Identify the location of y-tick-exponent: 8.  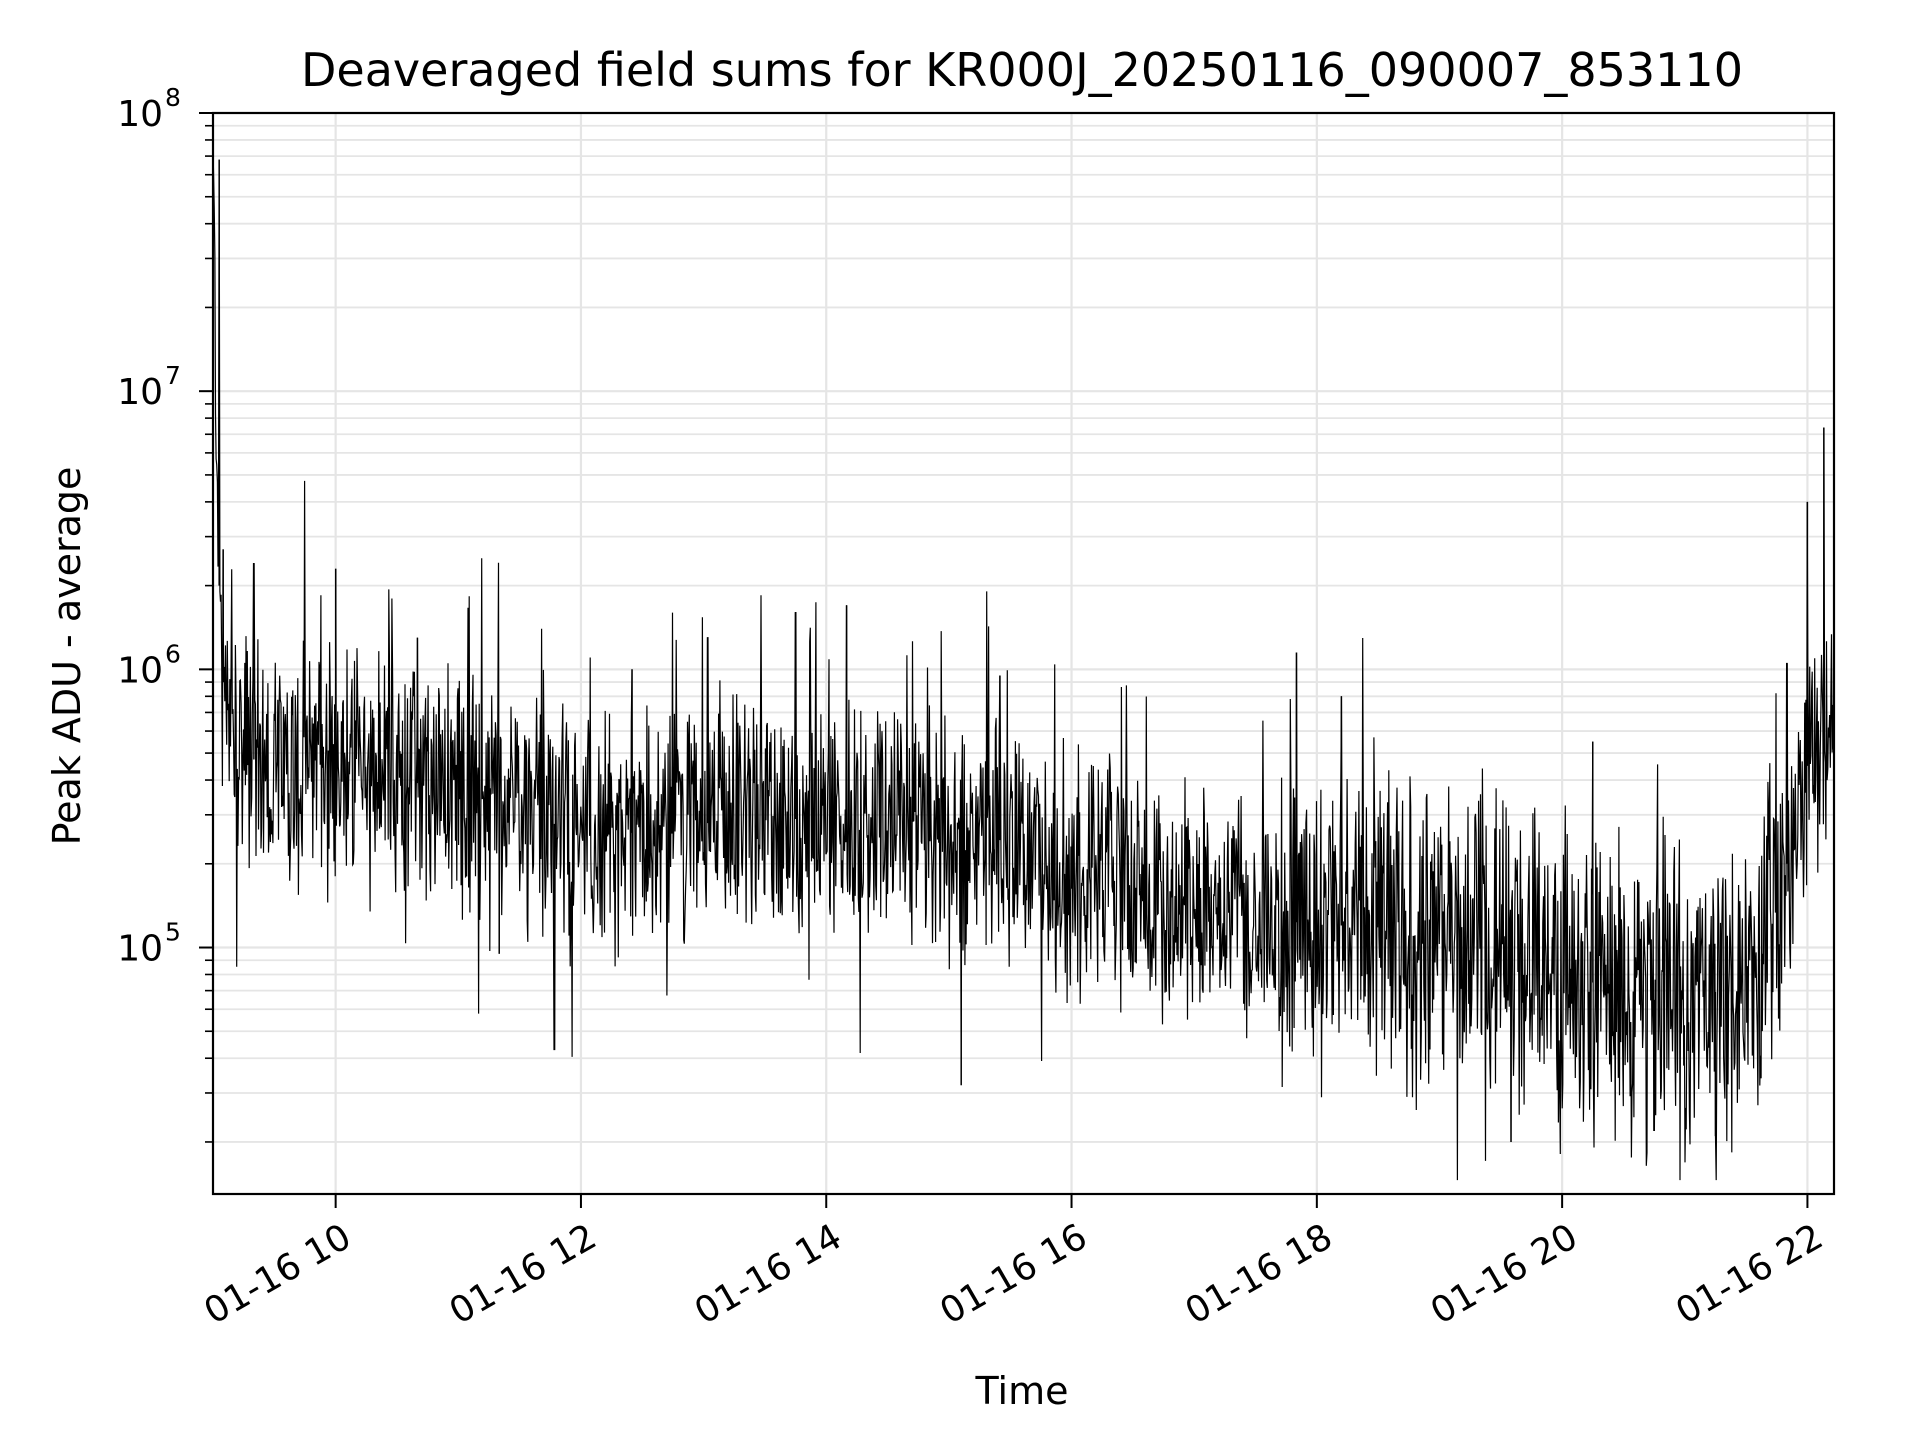
(173, 97).